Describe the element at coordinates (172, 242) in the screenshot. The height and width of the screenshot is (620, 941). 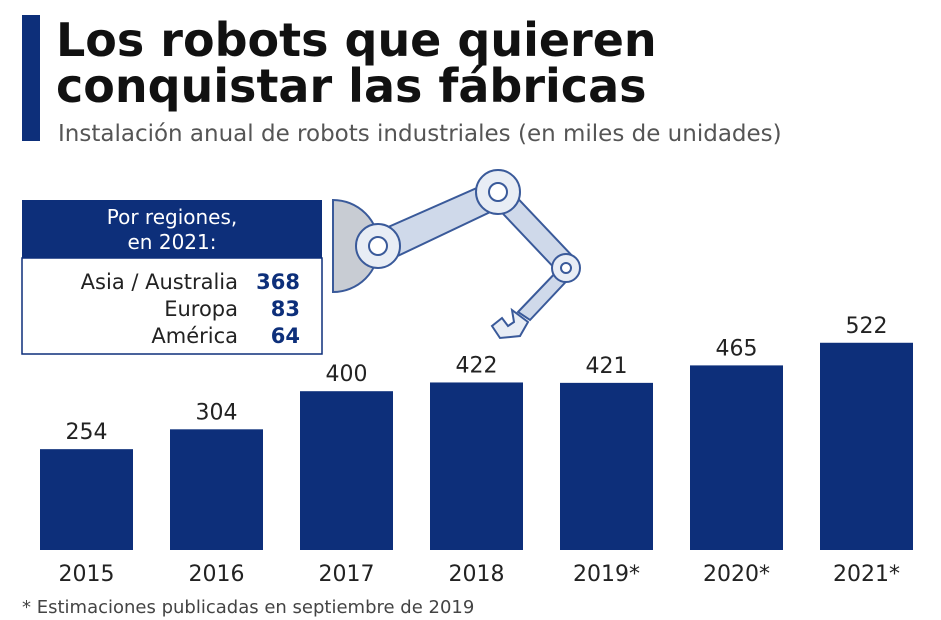
I see `inset-title: en 2021:` at that location.